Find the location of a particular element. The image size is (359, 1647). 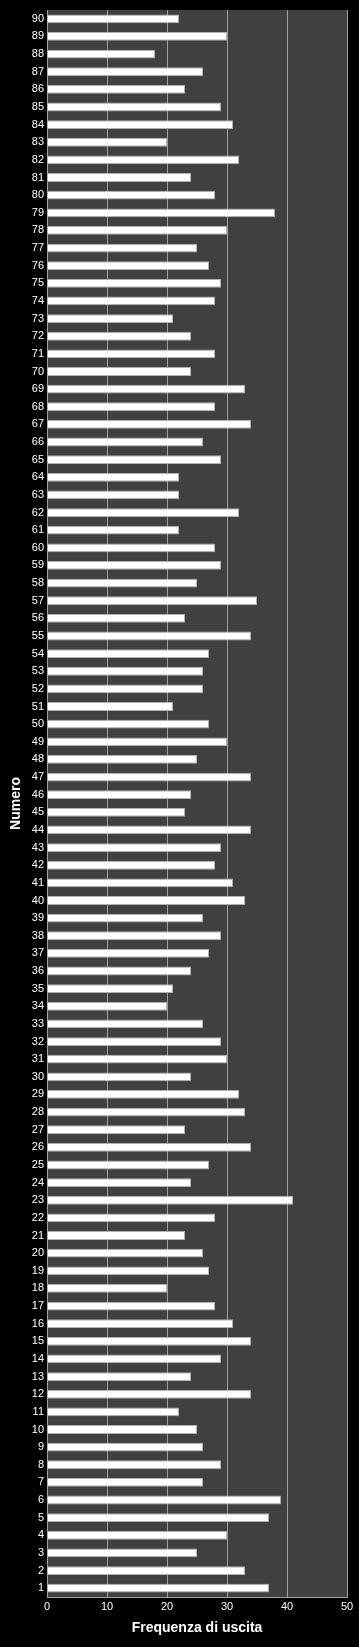

y-tick-label: 31 is located at coordinates (38, 1058).